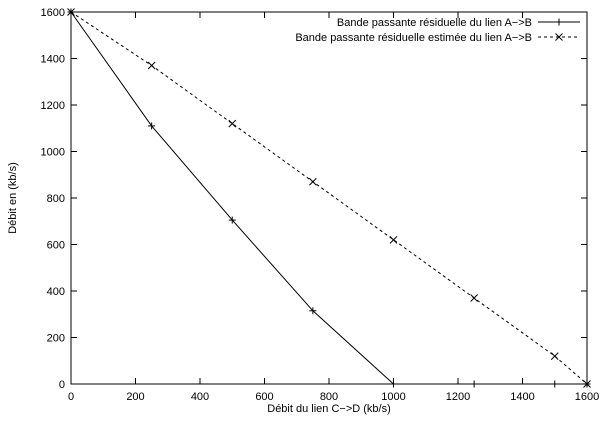 Image resolution: width=600 pixels, height=421 pixels. What do you see at coordinates (329, 397) in the screenshot?
I see `x-tick-label: 800` at bounding box center [329, 397].